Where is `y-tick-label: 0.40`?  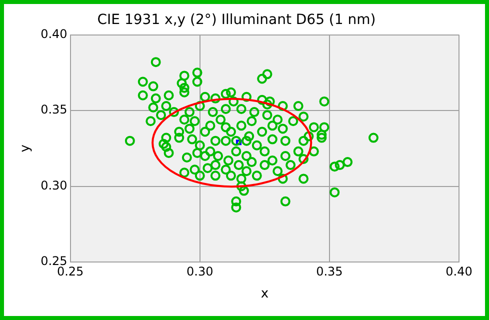
y-tick-label: 0.40 is located at coordinates (54, 33).